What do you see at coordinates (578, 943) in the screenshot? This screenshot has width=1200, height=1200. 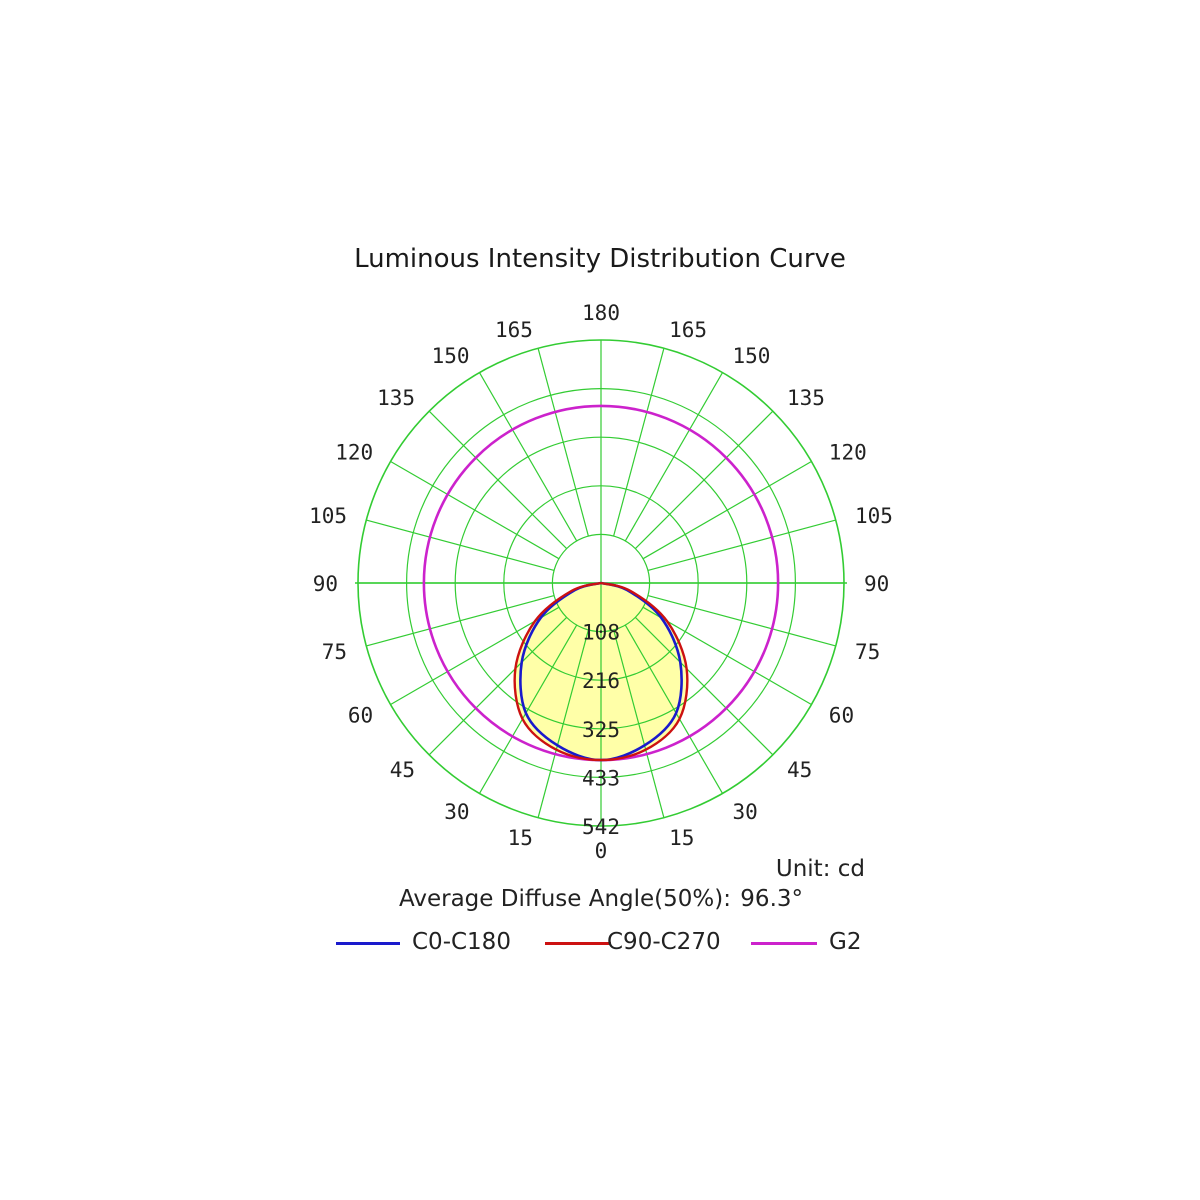 I see `legend-swatch-c90-c270` at bounding box center [578, 943].